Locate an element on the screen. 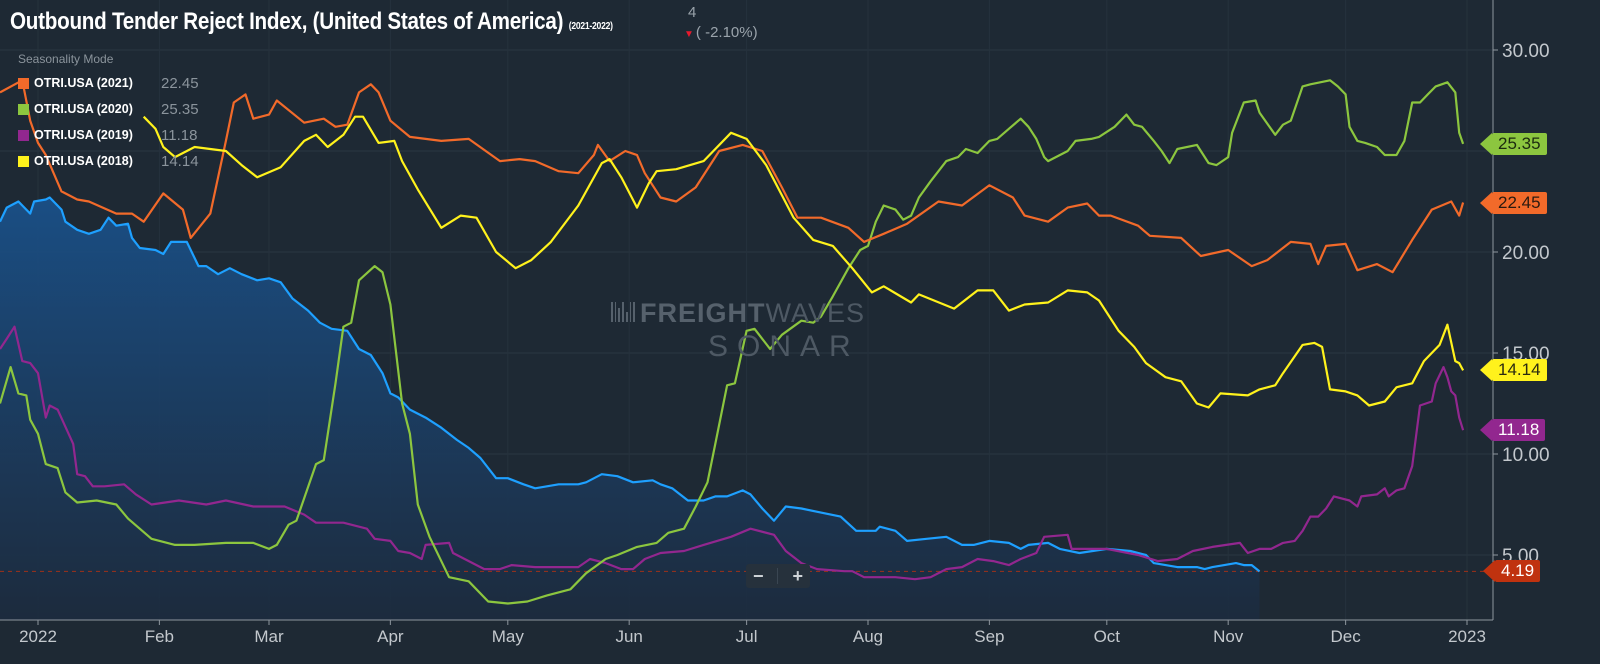 The image size is (1600, 664). x-tick-label: Nov is located at coordinates (1228, 636).